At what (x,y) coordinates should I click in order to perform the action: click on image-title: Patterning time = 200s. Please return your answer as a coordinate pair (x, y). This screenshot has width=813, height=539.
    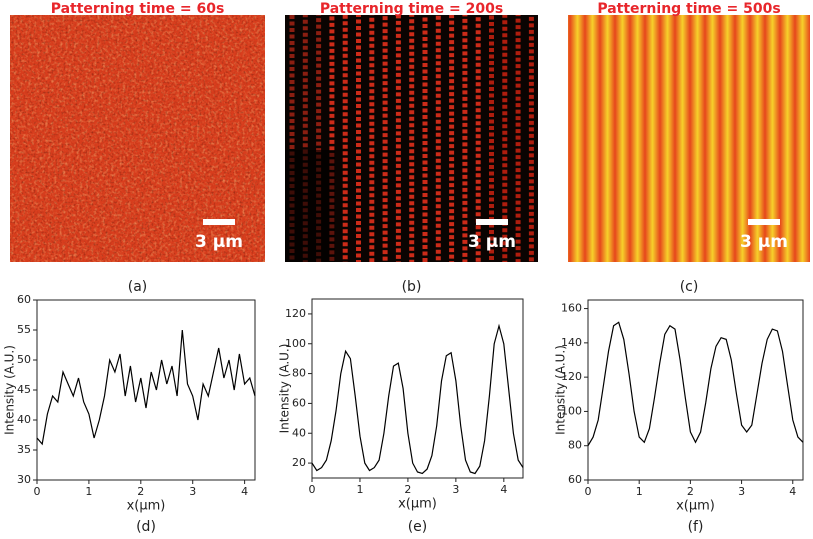
    Looking at the image, I should click on (411, 9).